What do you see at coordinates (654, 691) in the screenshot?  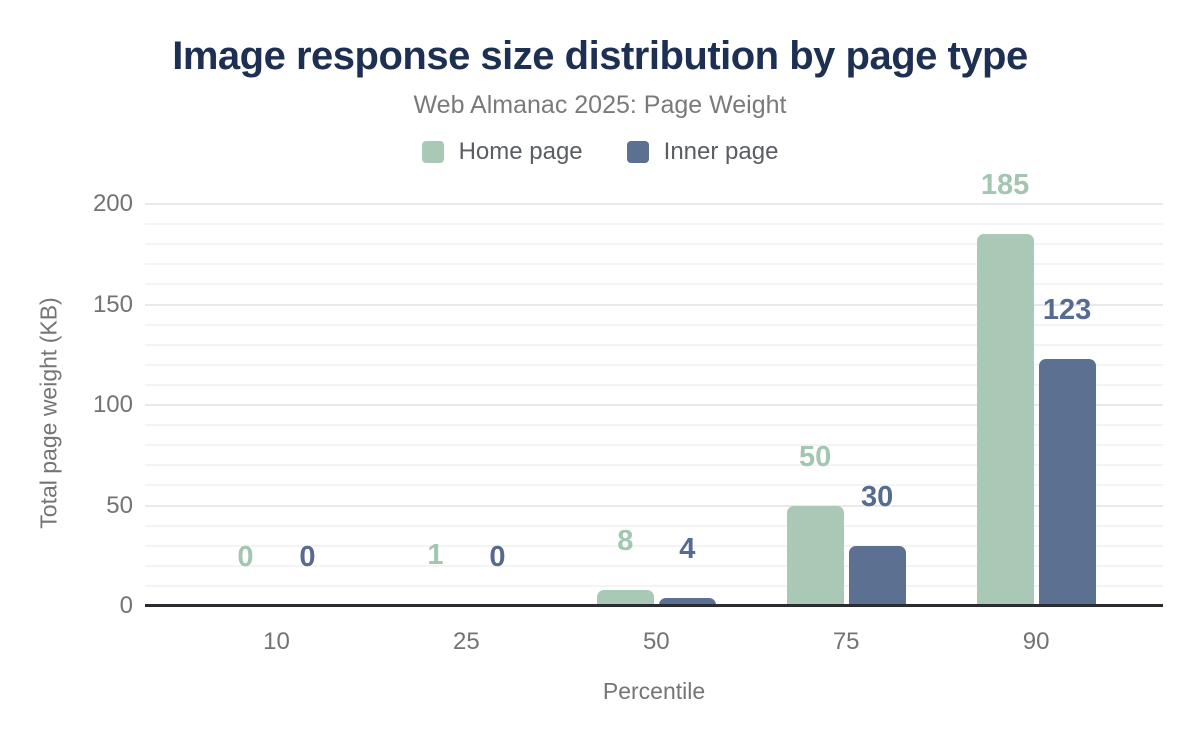 I see `x-axis-title: Percentile` at bounding box center [654, 691].